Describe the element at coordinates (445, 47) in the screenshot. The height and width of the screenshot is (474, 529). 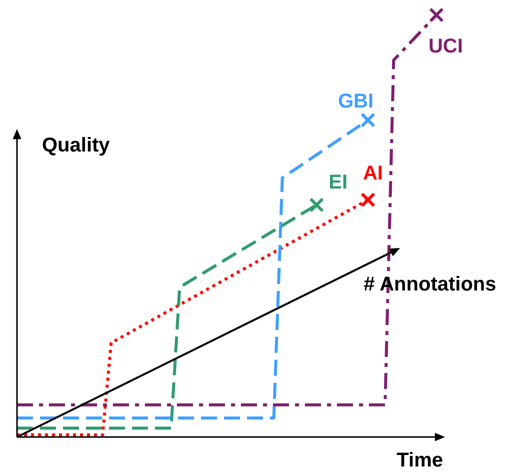
I see `series-label: UCI` at that location.